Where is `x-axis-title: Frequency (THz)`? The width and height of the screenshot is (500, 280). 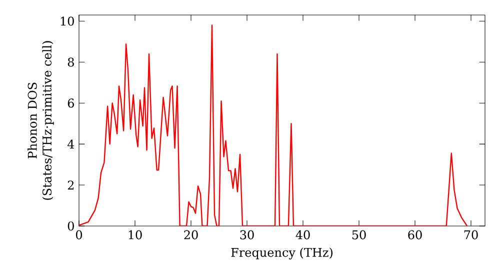
x-axis-title: Frequency (THz) is located at coordinates (281, 254).